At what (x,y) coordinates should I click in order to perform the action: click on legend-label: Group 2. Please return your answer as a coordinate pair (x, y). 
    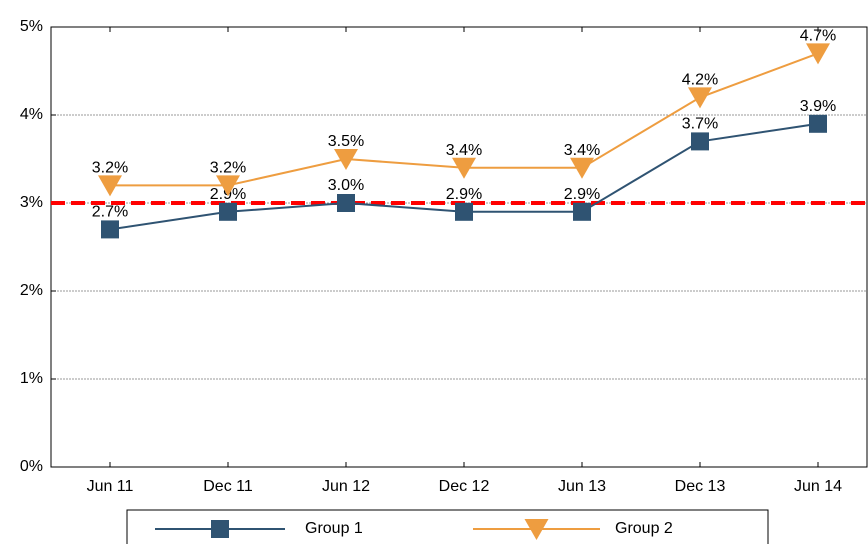
    Looking at the image, I should click on (644, 528).